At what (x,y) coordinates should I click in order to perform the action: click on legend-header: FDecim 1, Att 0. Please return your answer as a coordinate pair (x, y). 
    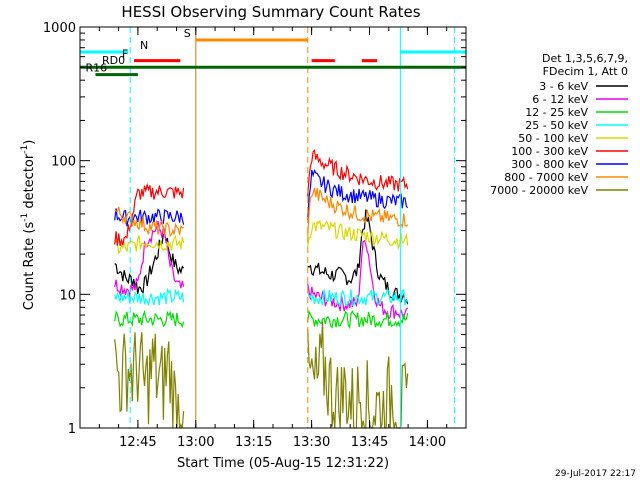
    Looking at the image, I should click on (585, 71).